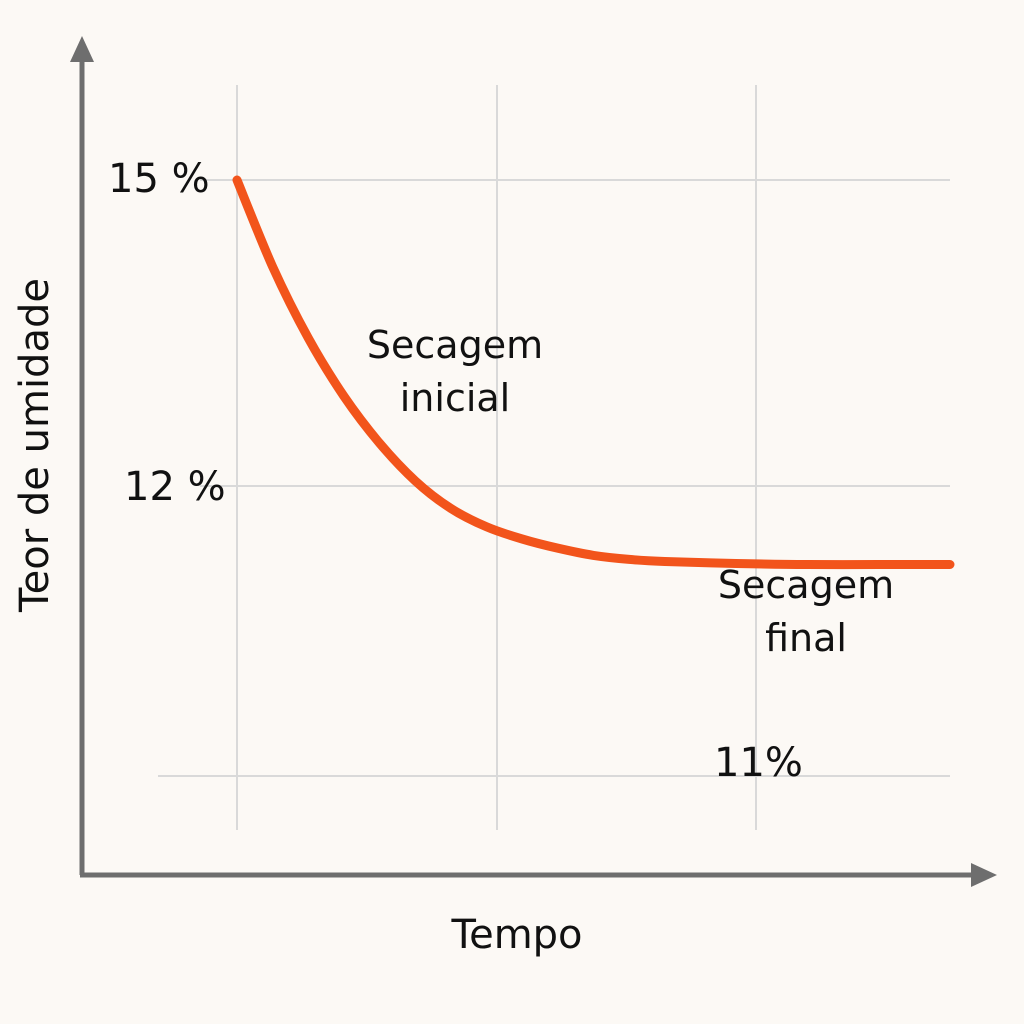 Image resolution: width=1024 pixels, height=1024 pixels. Describe the element at coordinates (806, 585) in the screenshot. I see `annotation-final-line1: Secagem` at that location.